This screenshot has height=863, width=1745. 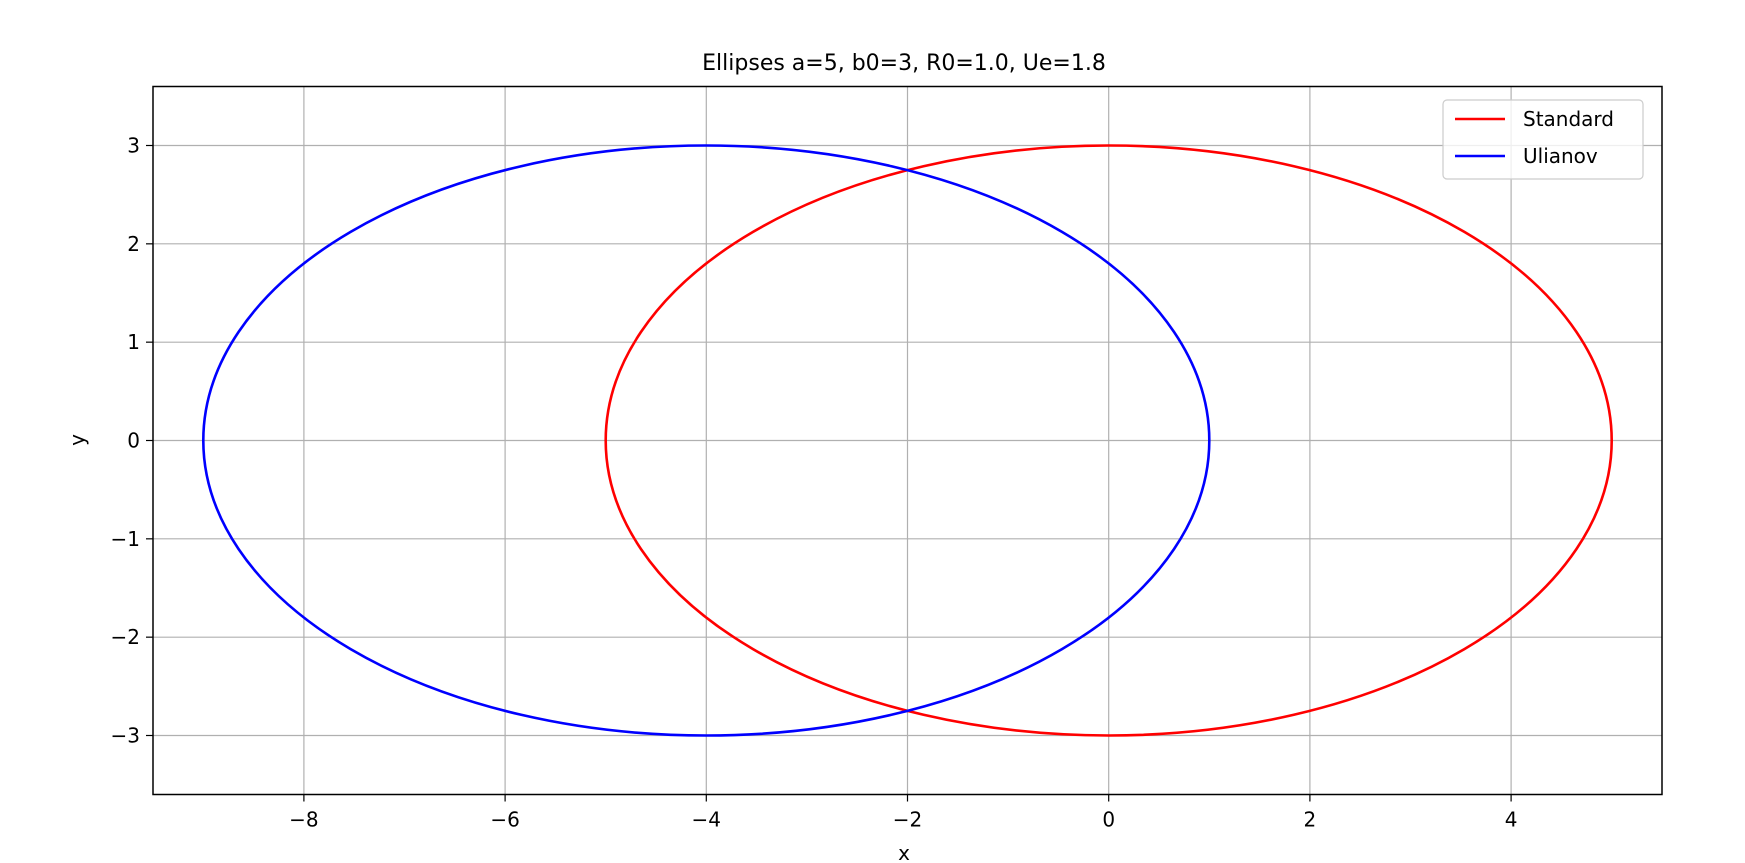 What do you see at coordinates (1560, 156) in the screenshot?
I see `legend-label-ulianov: Ulianov` at bounding box center [1560, 156].